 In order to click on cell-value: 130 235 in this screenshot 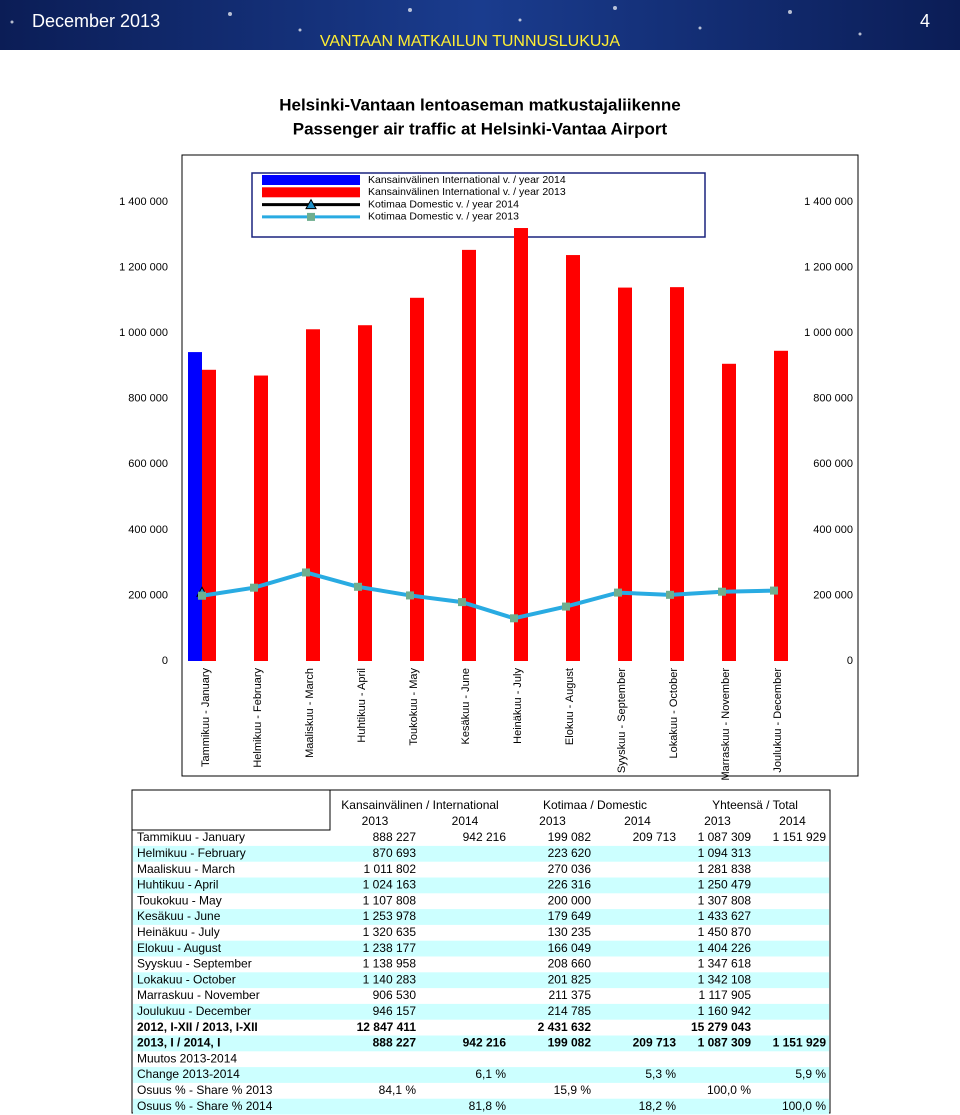, I will do `click(570, 932)`.